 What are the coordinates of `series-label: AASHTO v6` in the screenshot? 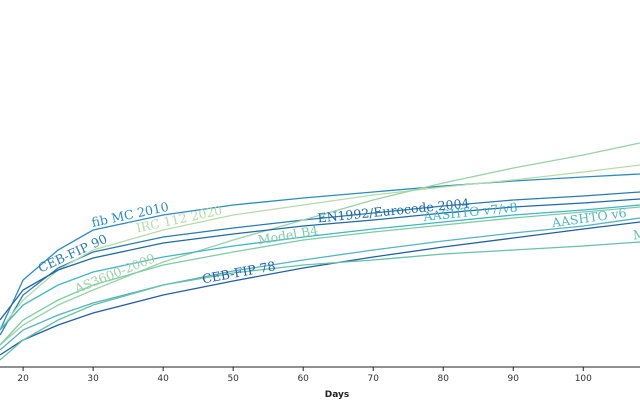 It's located at (588, 217).